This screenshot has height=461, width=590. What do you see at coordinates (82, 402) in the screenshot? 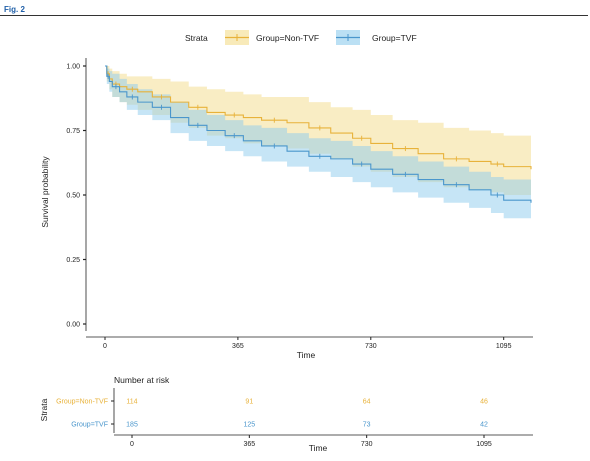
I see `risk-row-label: Group=Non-TVF` at bounding box center [82, 402].